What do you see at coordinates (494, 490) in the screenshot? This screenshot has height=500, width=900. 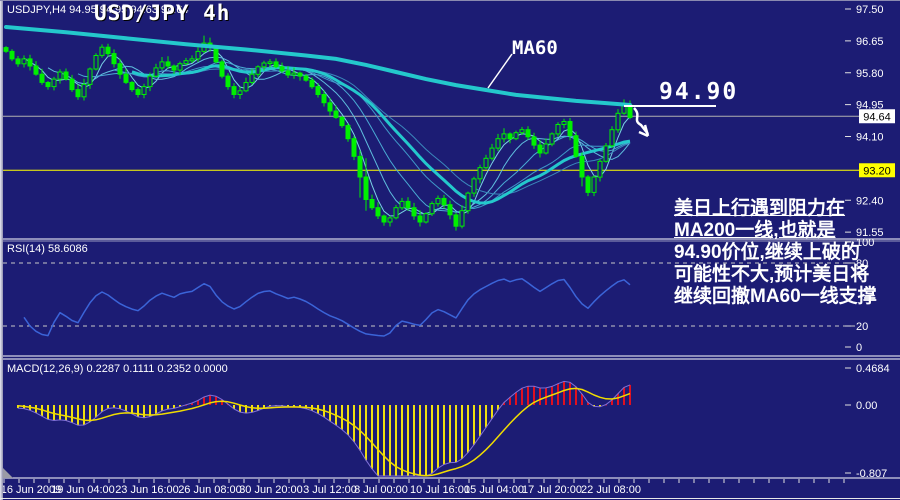 I see `time-axis-label: 15 Jul 04:00` at bounding box center [494, 490].